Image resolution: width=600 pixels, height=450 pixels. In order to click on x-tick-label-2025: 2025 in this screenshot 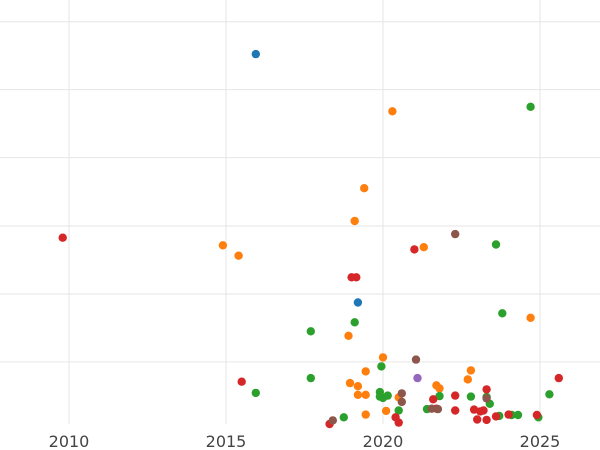, I will do `click(540, 441)`.